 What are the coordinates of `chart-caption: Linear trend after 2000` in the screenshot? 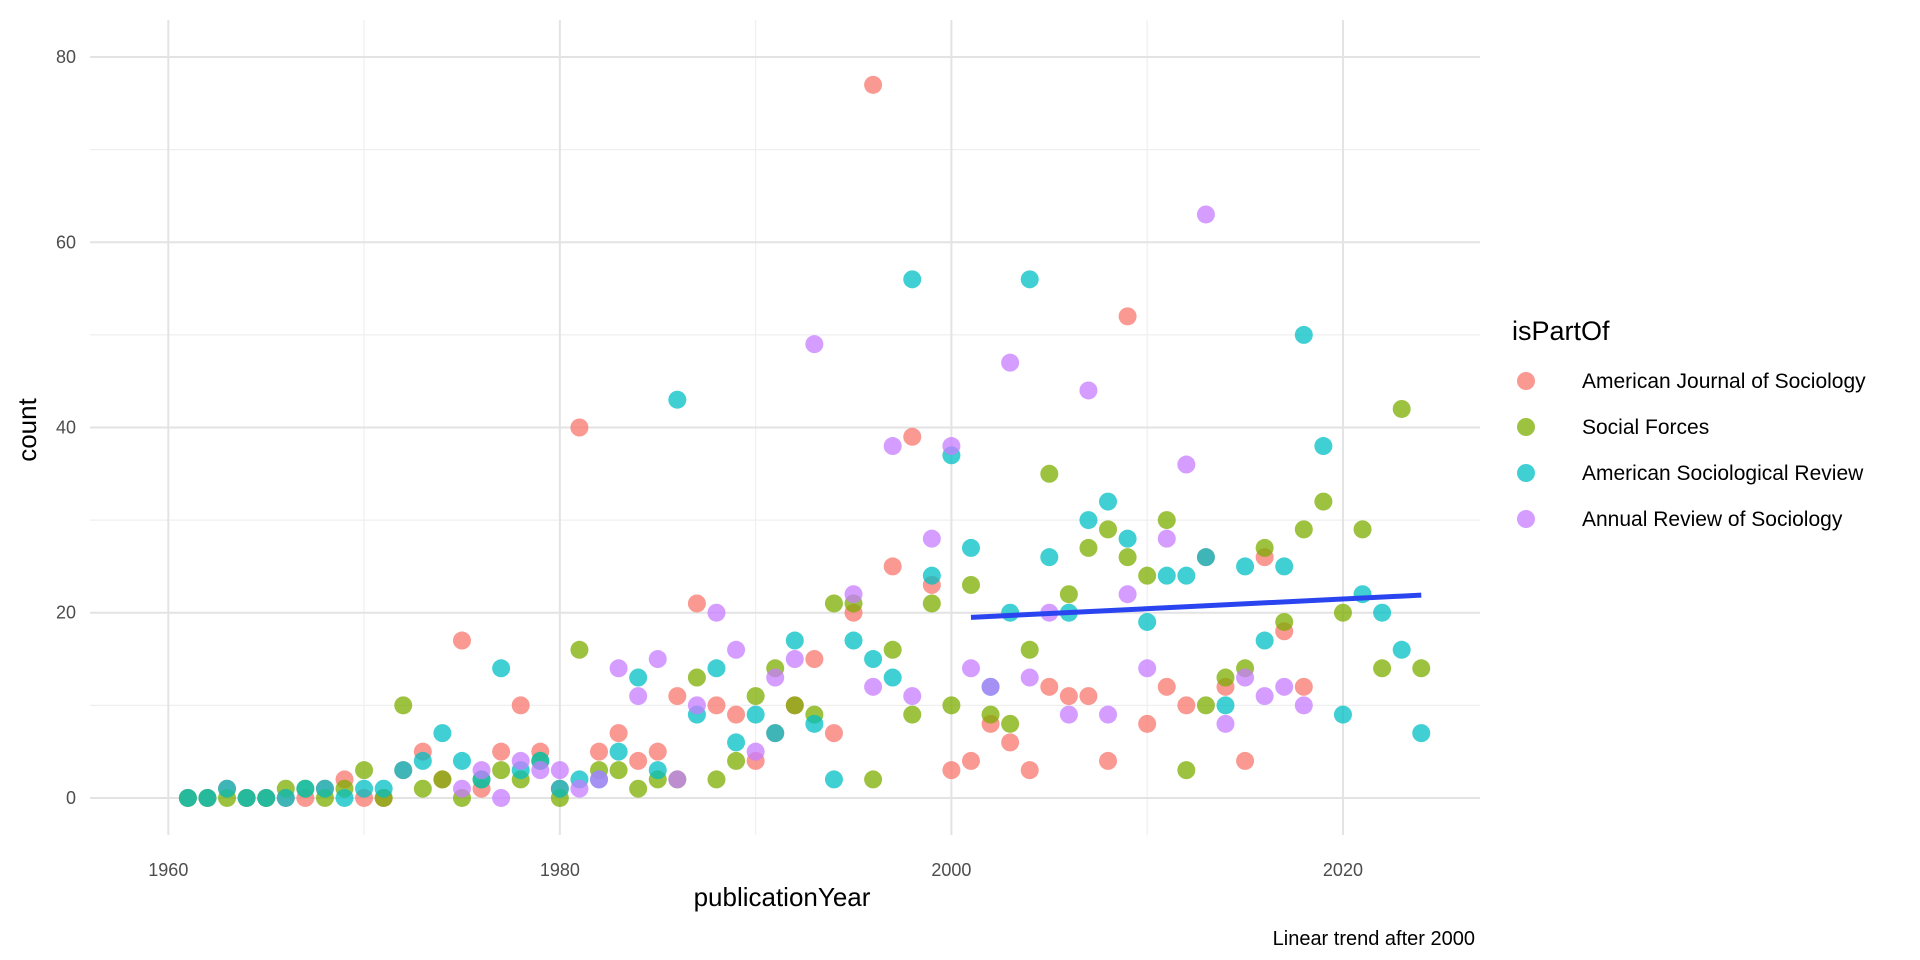 It's located at (1374, 939).